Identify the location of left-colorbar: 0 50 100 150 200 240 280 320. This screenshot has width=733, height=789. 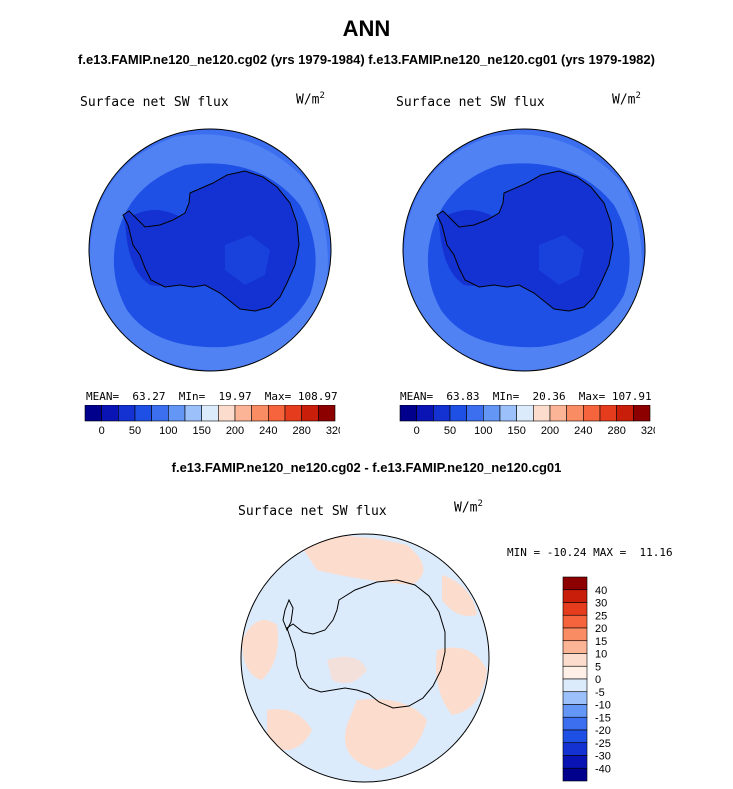
(212, 421).